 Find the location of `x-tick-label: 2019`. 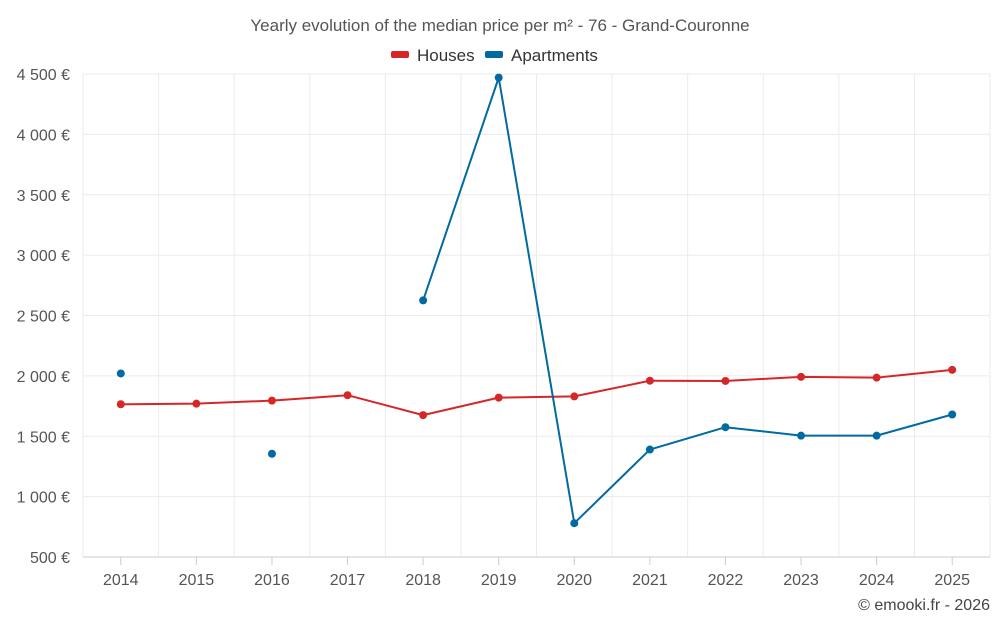

x-tick-label: 2019 is located at coordinates (499, 580).